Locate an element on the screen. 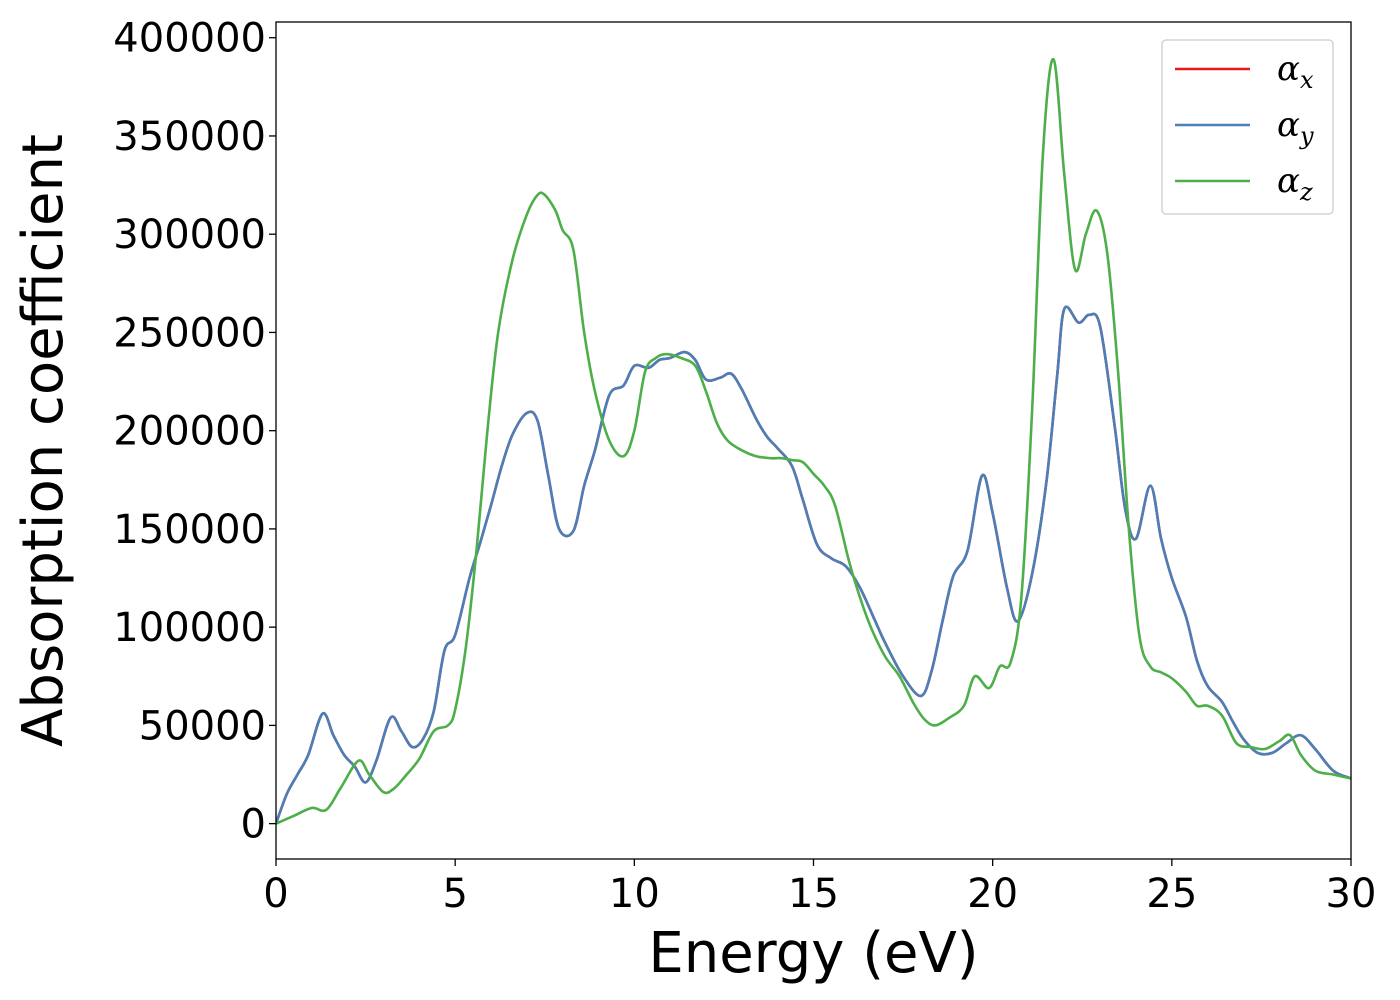  x-tick-label: 0 is located at coordinates (275, 894).